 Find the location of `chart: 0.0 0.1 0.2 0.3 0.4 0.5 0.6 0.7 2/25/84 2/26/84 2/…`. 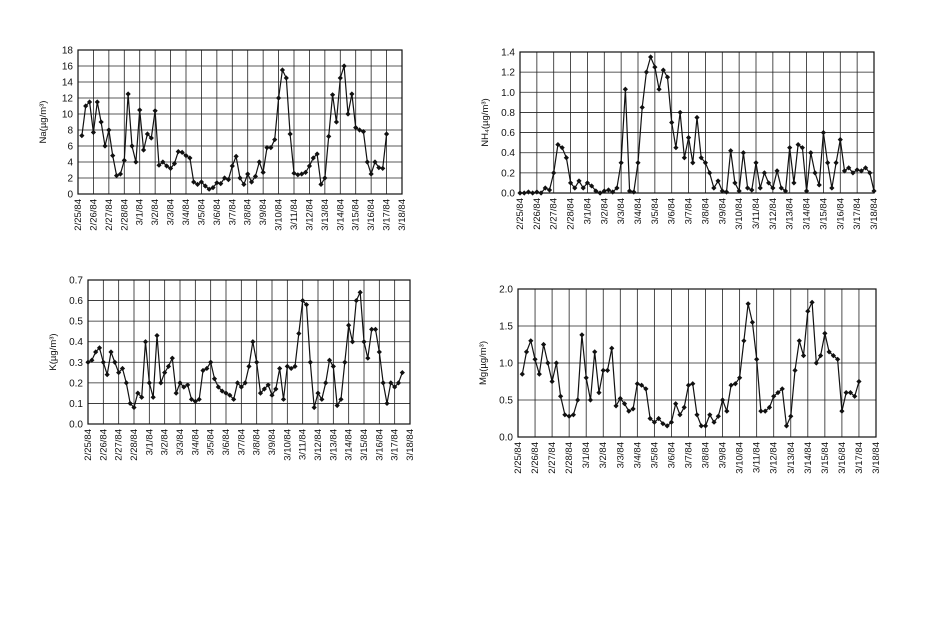

chart: 0.0 0.1 0.2 0.3 0.4 0.5 0.6 0.7 2/25/84 2/26/84 2/… is located at coordinates (232, 368).